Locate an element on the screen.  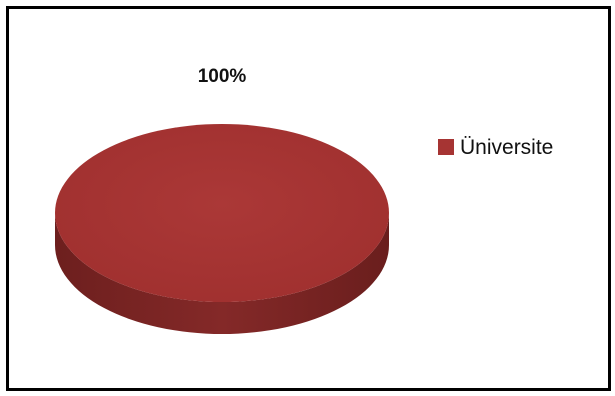
legend: Üniversite is located at coordinates (495, 147).